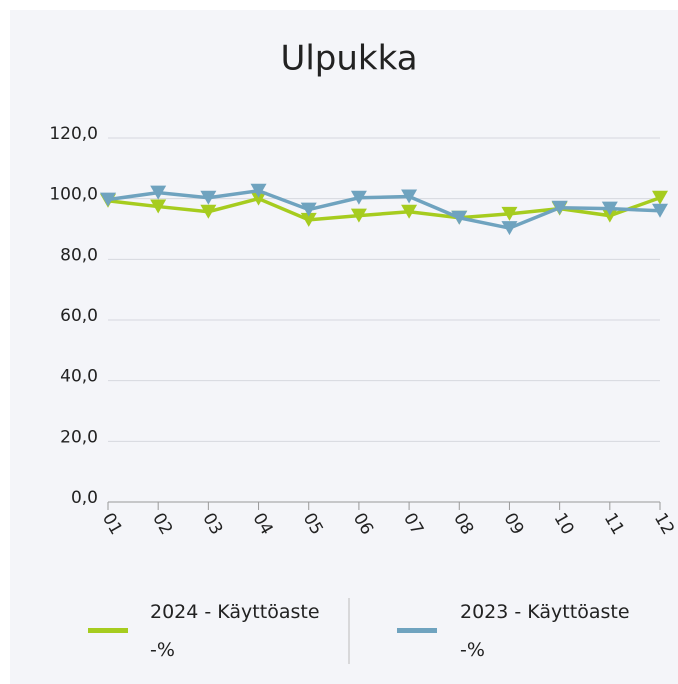 The width and height of the screenshot is (678, 684). I want to click on x-tick-label: 08, so click(463, 524).